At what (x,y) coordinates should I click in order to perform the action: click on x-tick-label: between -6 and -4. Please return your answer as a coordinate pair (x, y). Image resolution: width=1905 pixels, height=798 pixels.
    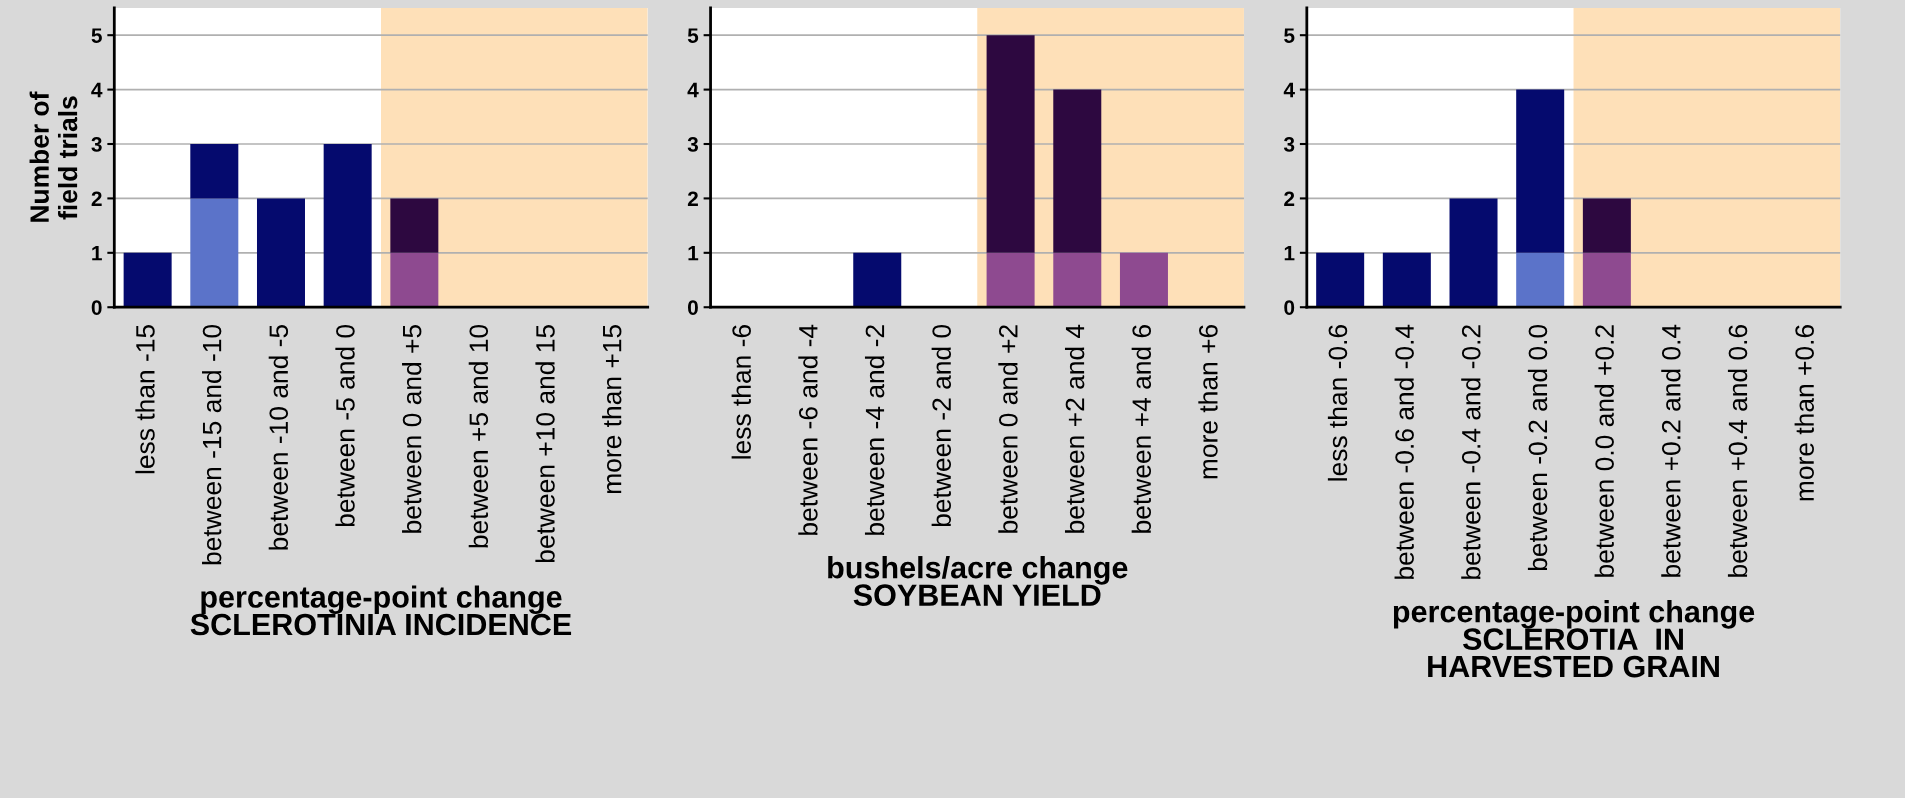
    Looking at the image, I should click on (808, 429).